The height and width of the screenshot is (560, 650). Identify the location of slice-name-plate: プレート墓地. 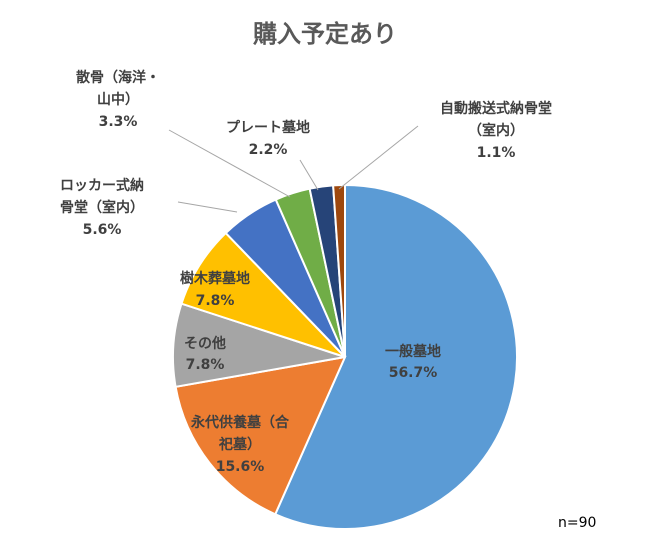
(268, 127).